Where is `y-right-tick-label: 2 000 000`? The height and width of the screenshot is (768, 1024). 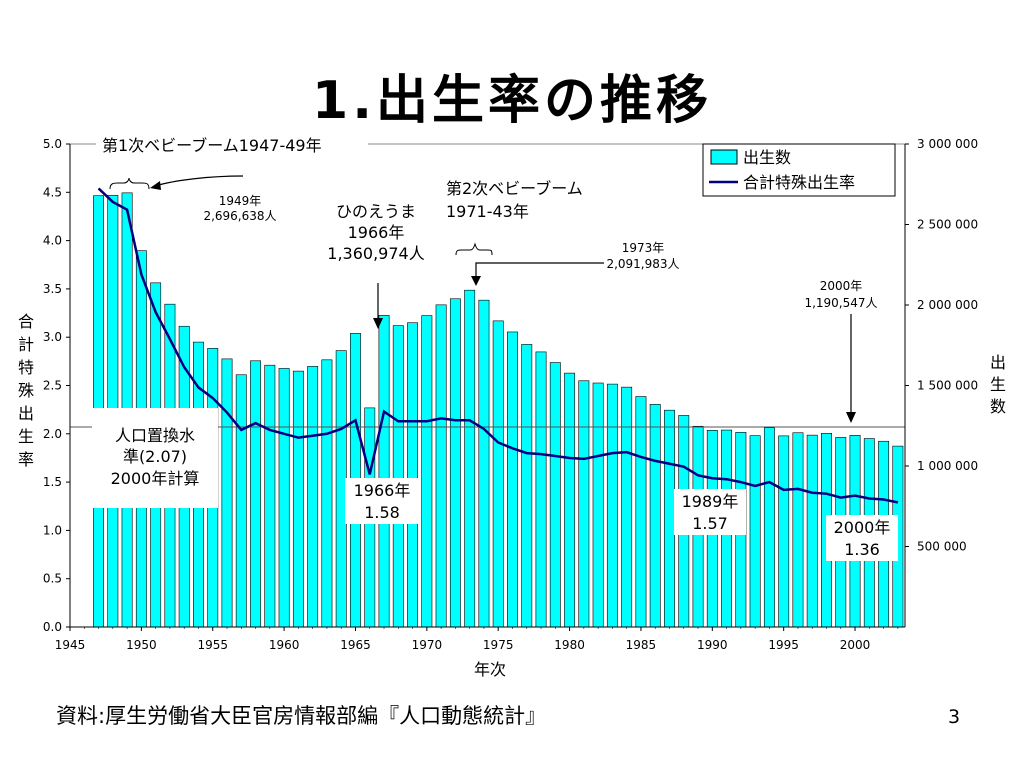 y-right-tick-label: 2 000 000 is located at coordinates (947, 305).